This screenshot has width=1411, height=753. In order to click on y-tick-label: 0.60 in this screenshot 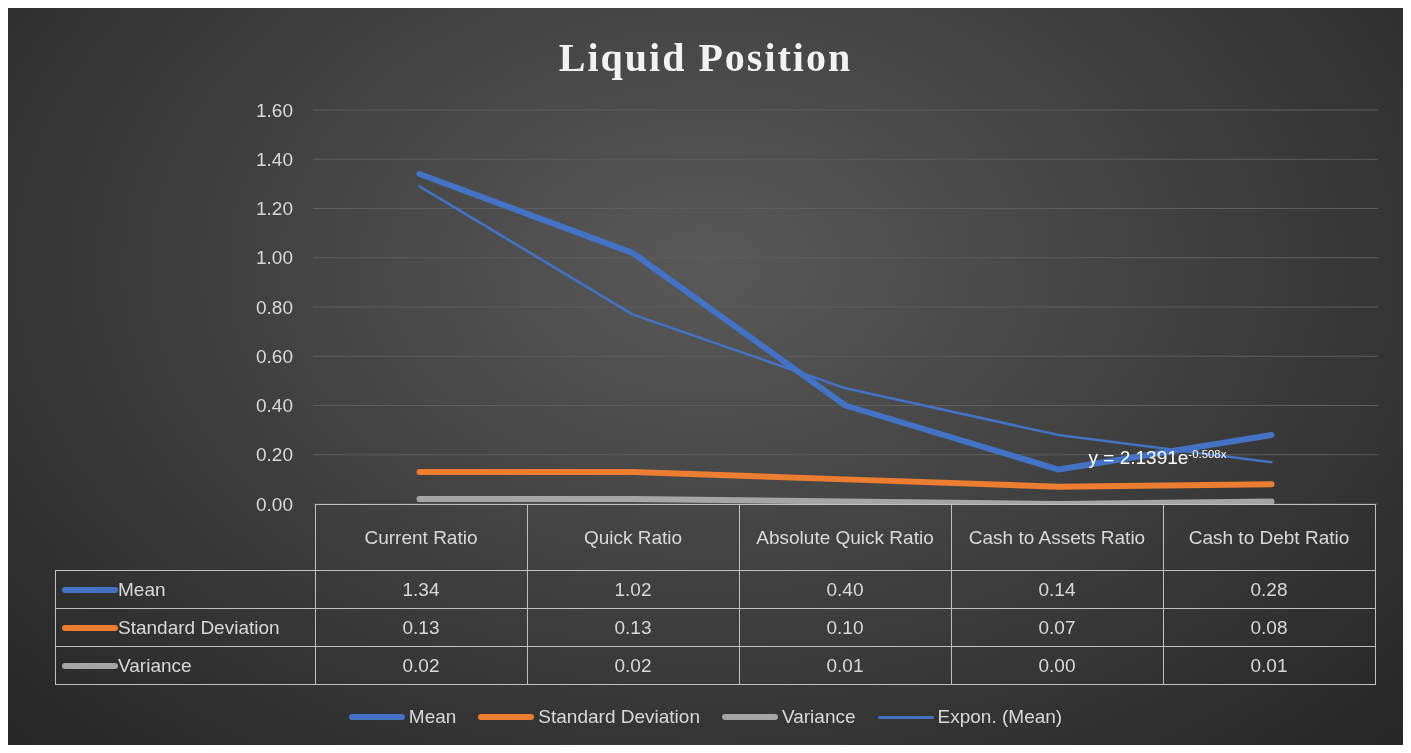, I will do `click(274, 356)`.